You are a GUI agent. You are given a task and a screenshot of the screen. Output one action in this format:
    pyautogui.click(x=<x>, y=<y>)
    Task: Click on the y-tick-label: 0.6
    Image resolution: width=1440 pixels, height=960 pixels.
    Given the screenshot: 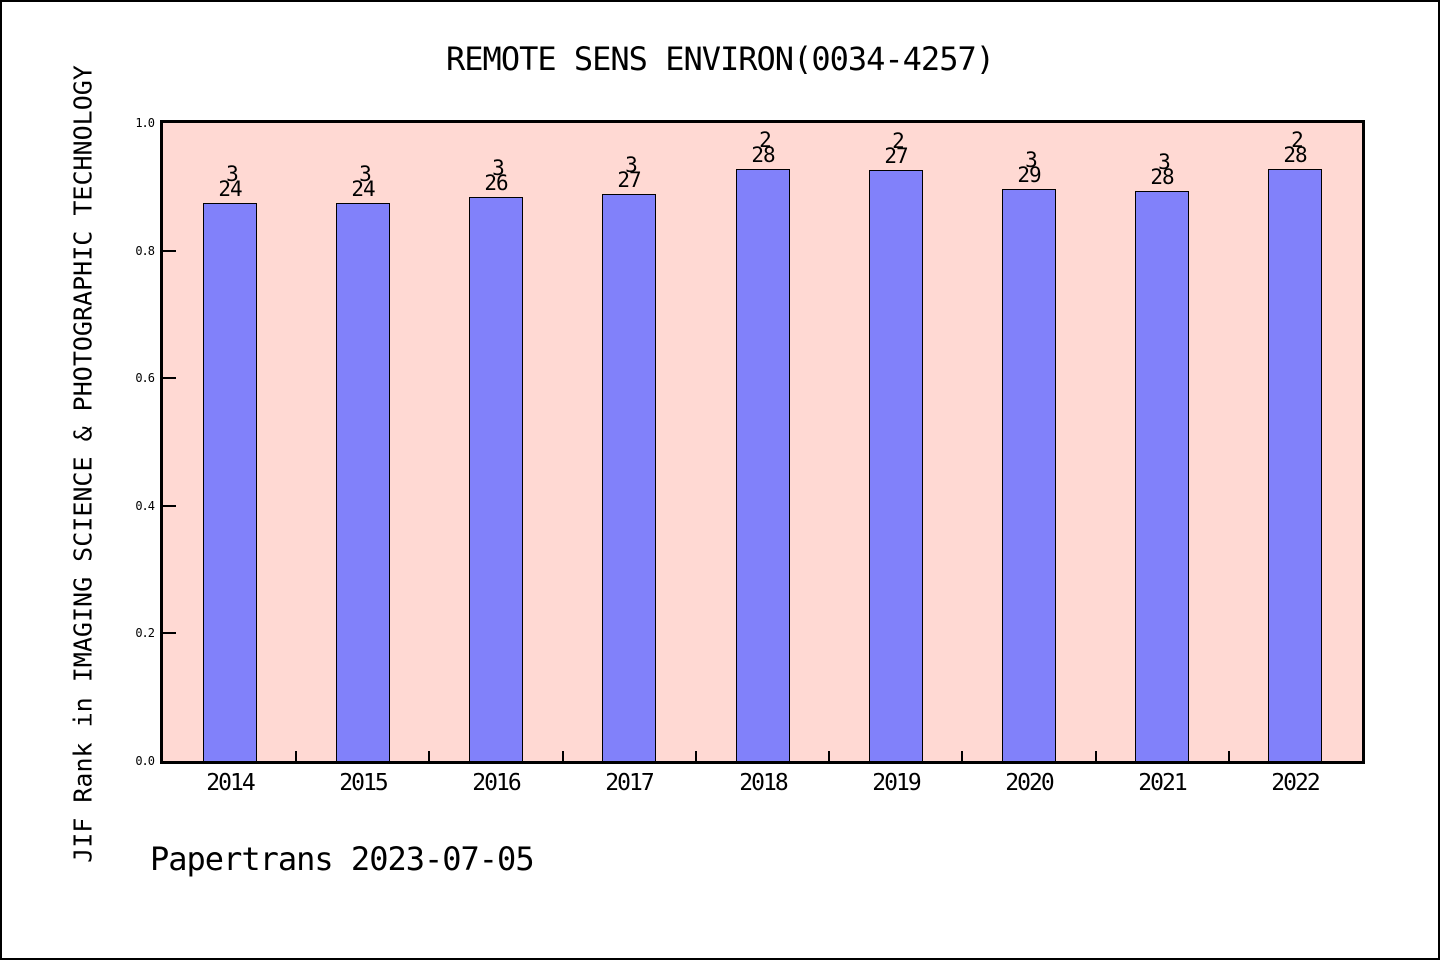 What is the action you would take?
    pyautogui.click(x=145, y=378)
    